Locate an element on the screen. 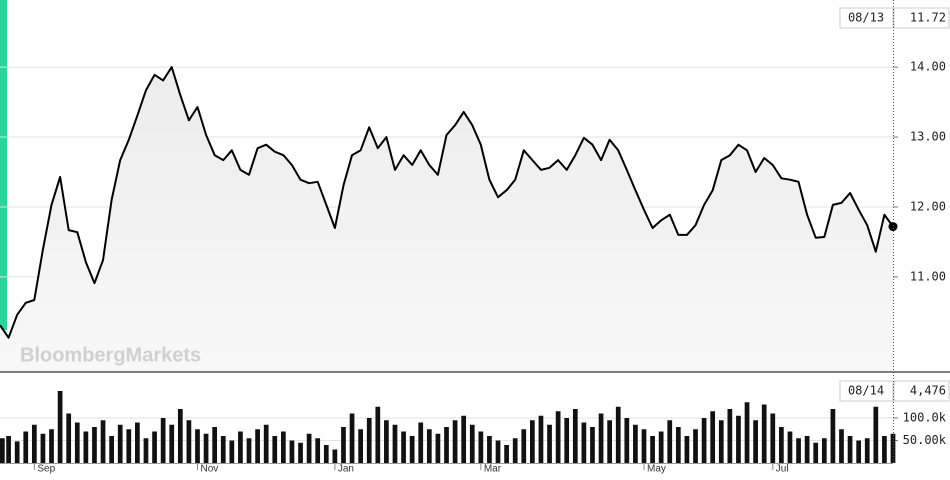  last-value: 11.72 is located at coordinates (928, 18).